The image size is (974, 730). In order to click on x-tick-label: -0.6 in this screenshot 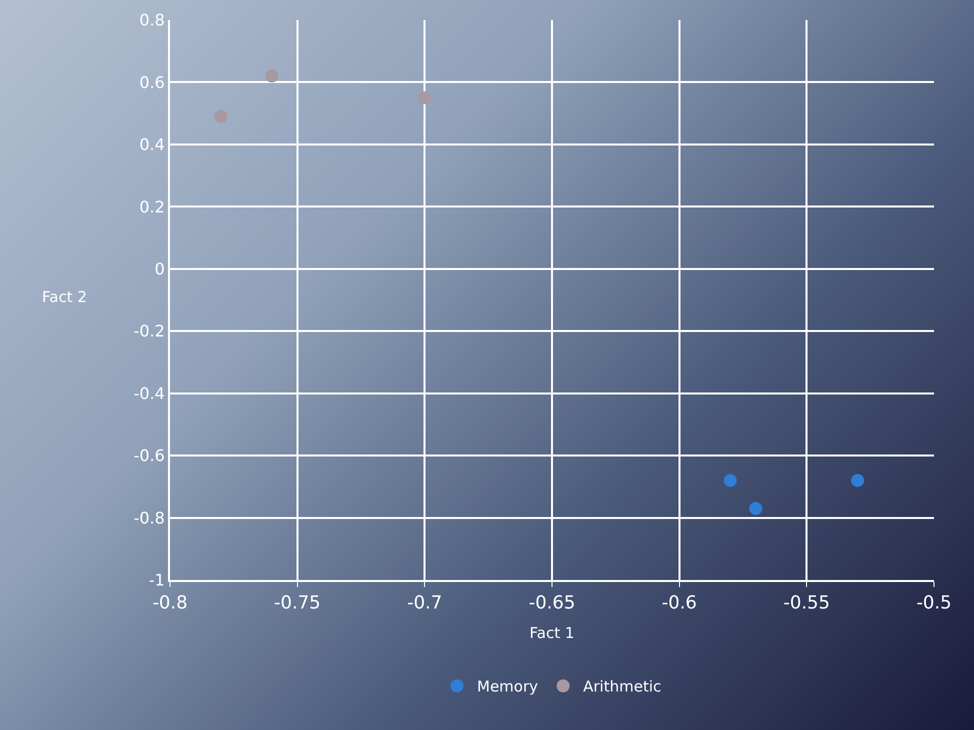, I will do `click(679, 603)`.